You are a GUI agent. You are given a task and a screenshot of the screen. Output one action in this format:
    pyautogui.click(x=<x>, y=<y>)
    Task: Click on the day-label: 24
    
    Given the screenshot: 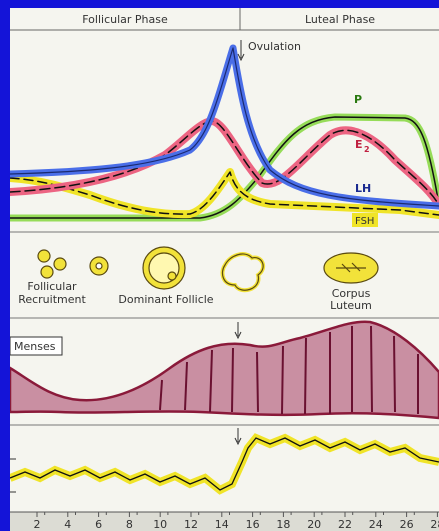 What is the action you would take?
    pyautogui.click(x=376, y=524)
    